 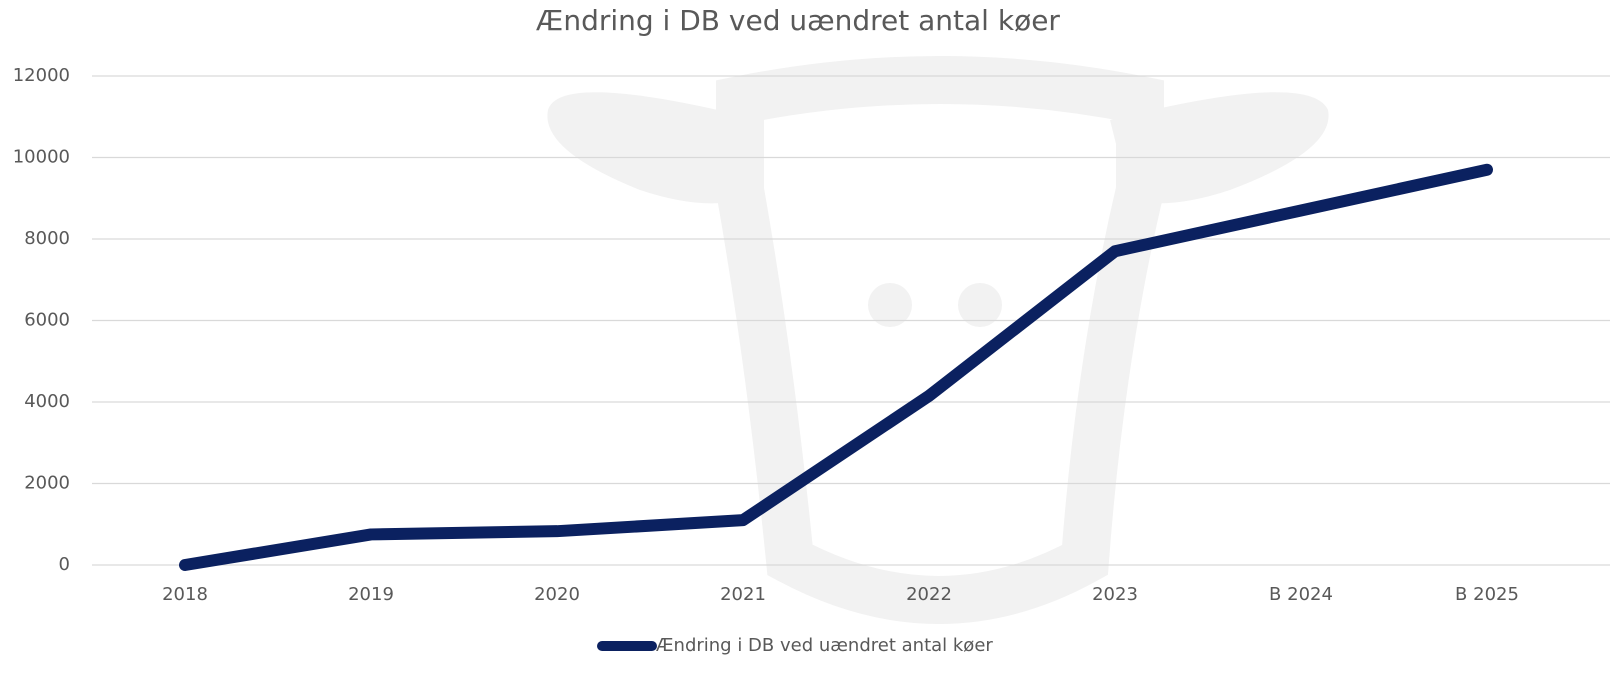 What do you see at coordinates (1301, 594) in the screenshot?
I see `x-tick-label: B 2024` at bounding box center [1301, 594].